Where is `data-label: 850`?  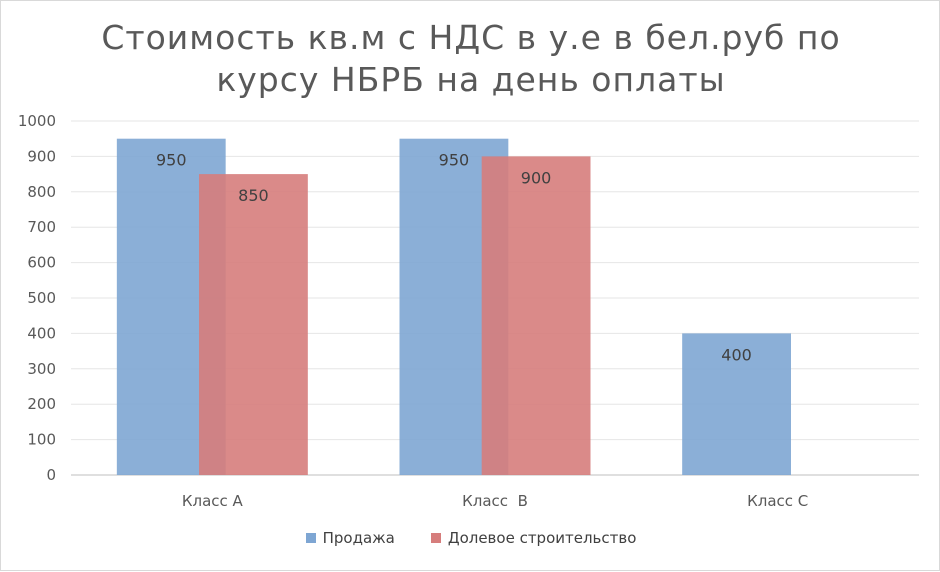 data-label: 850 is located at coordinates (253, 195).